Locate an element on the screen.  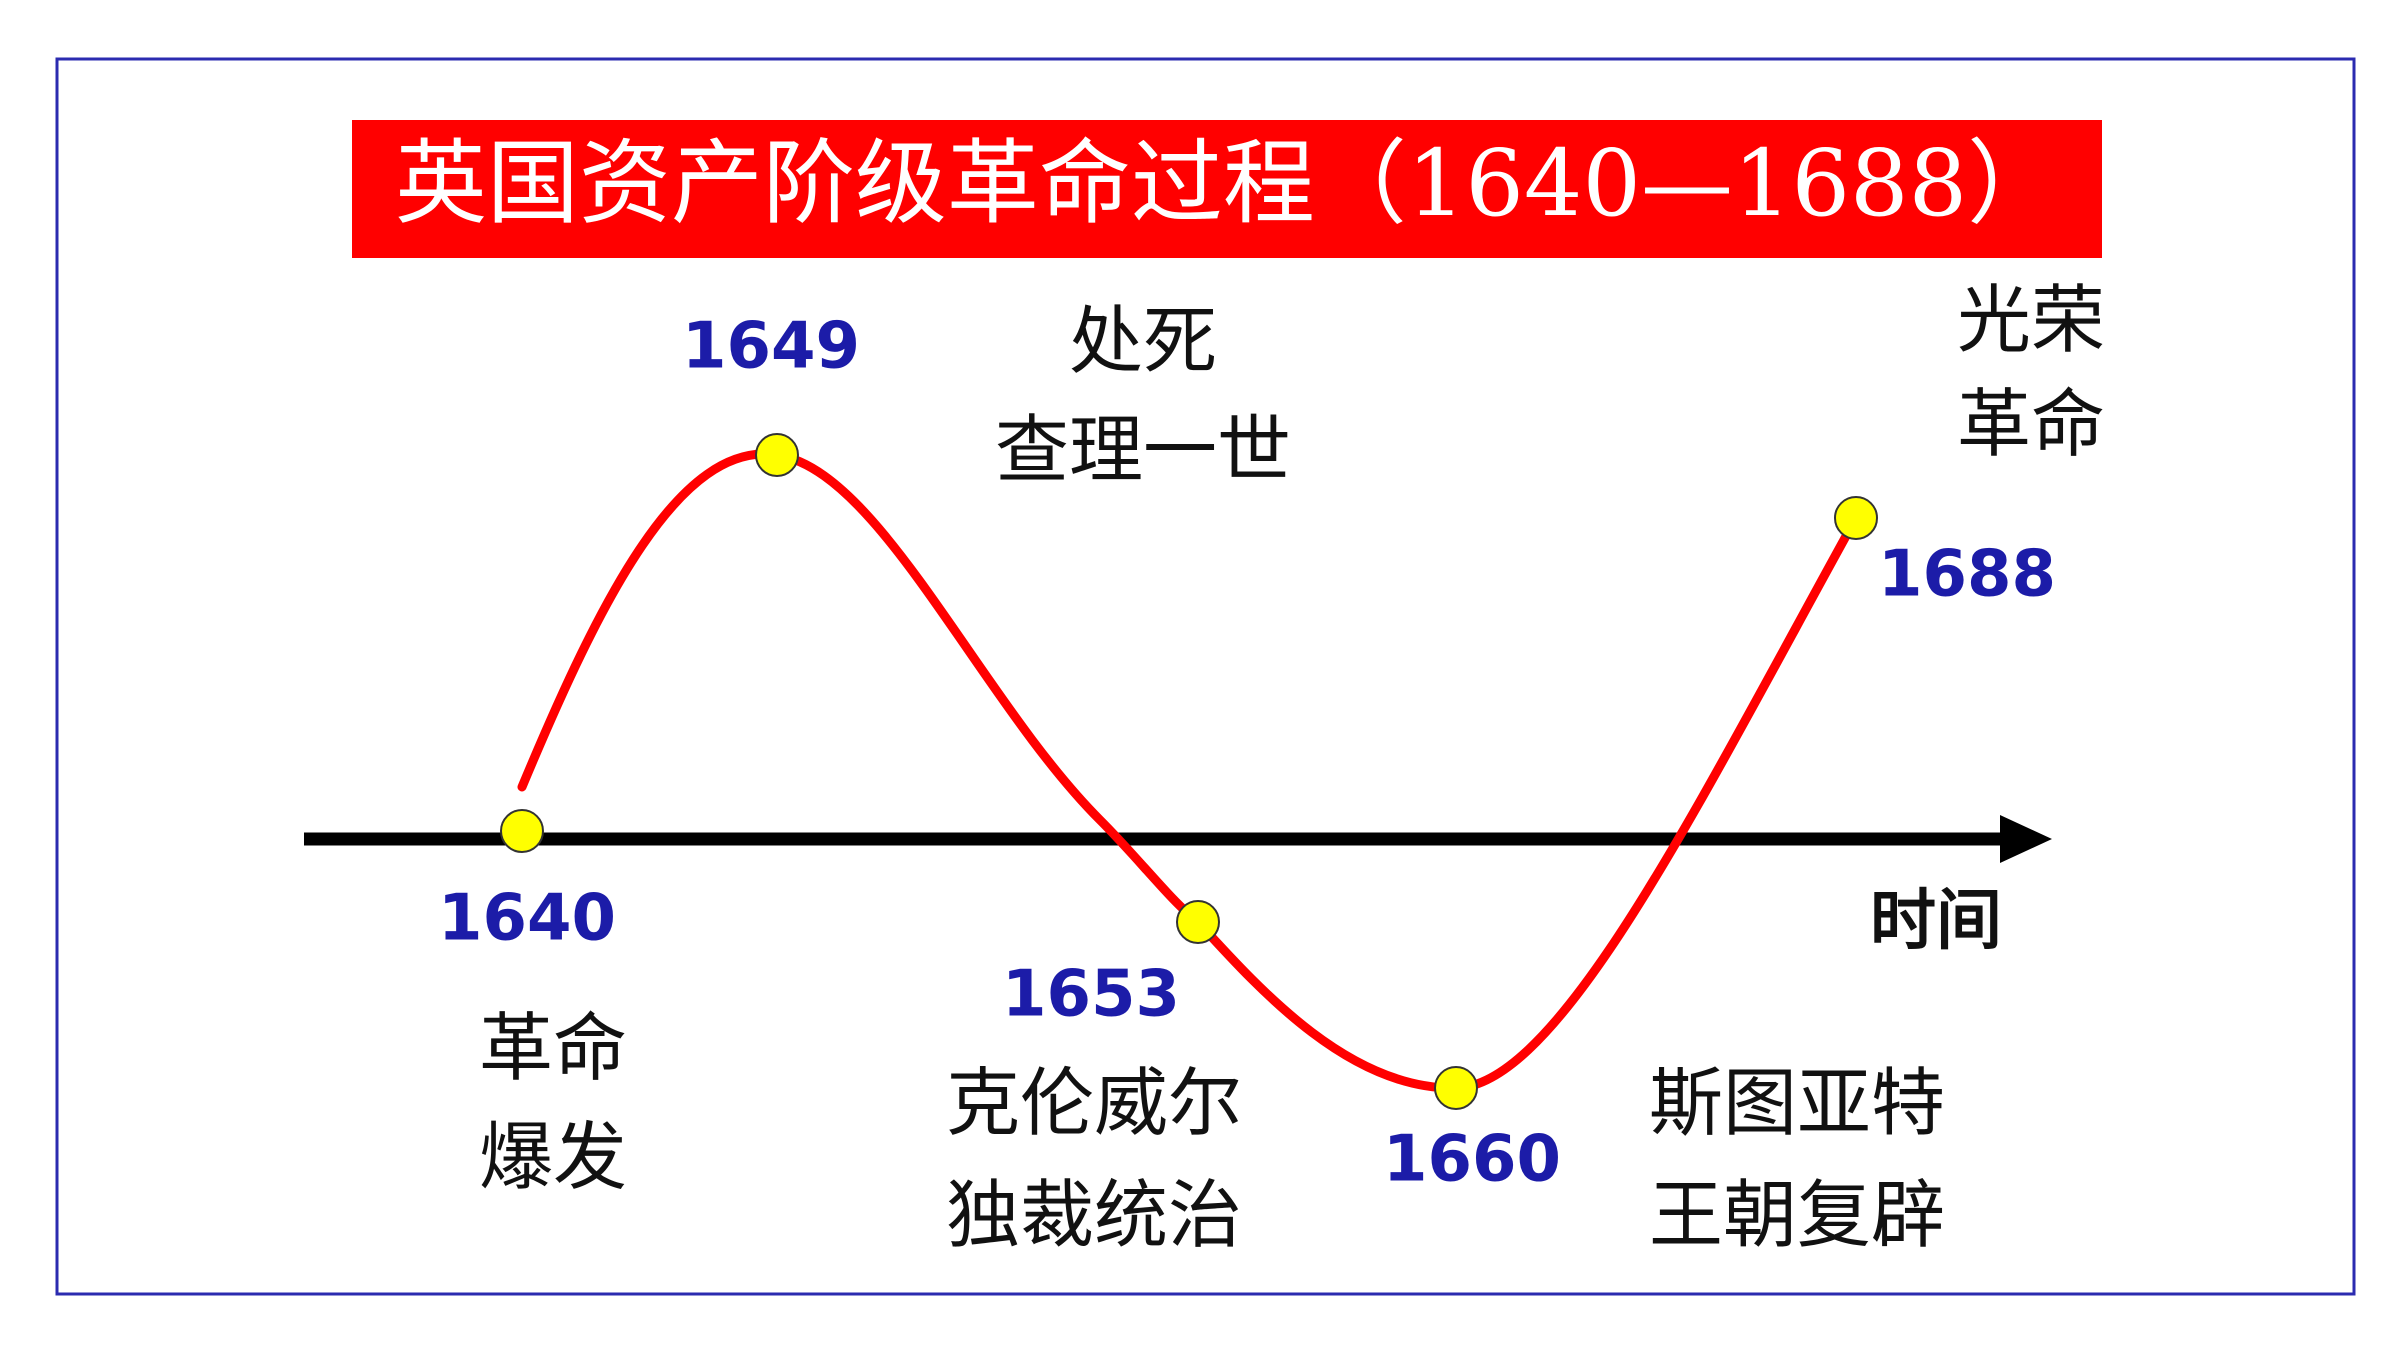
title-banner is located at coordinates (1227, 189).